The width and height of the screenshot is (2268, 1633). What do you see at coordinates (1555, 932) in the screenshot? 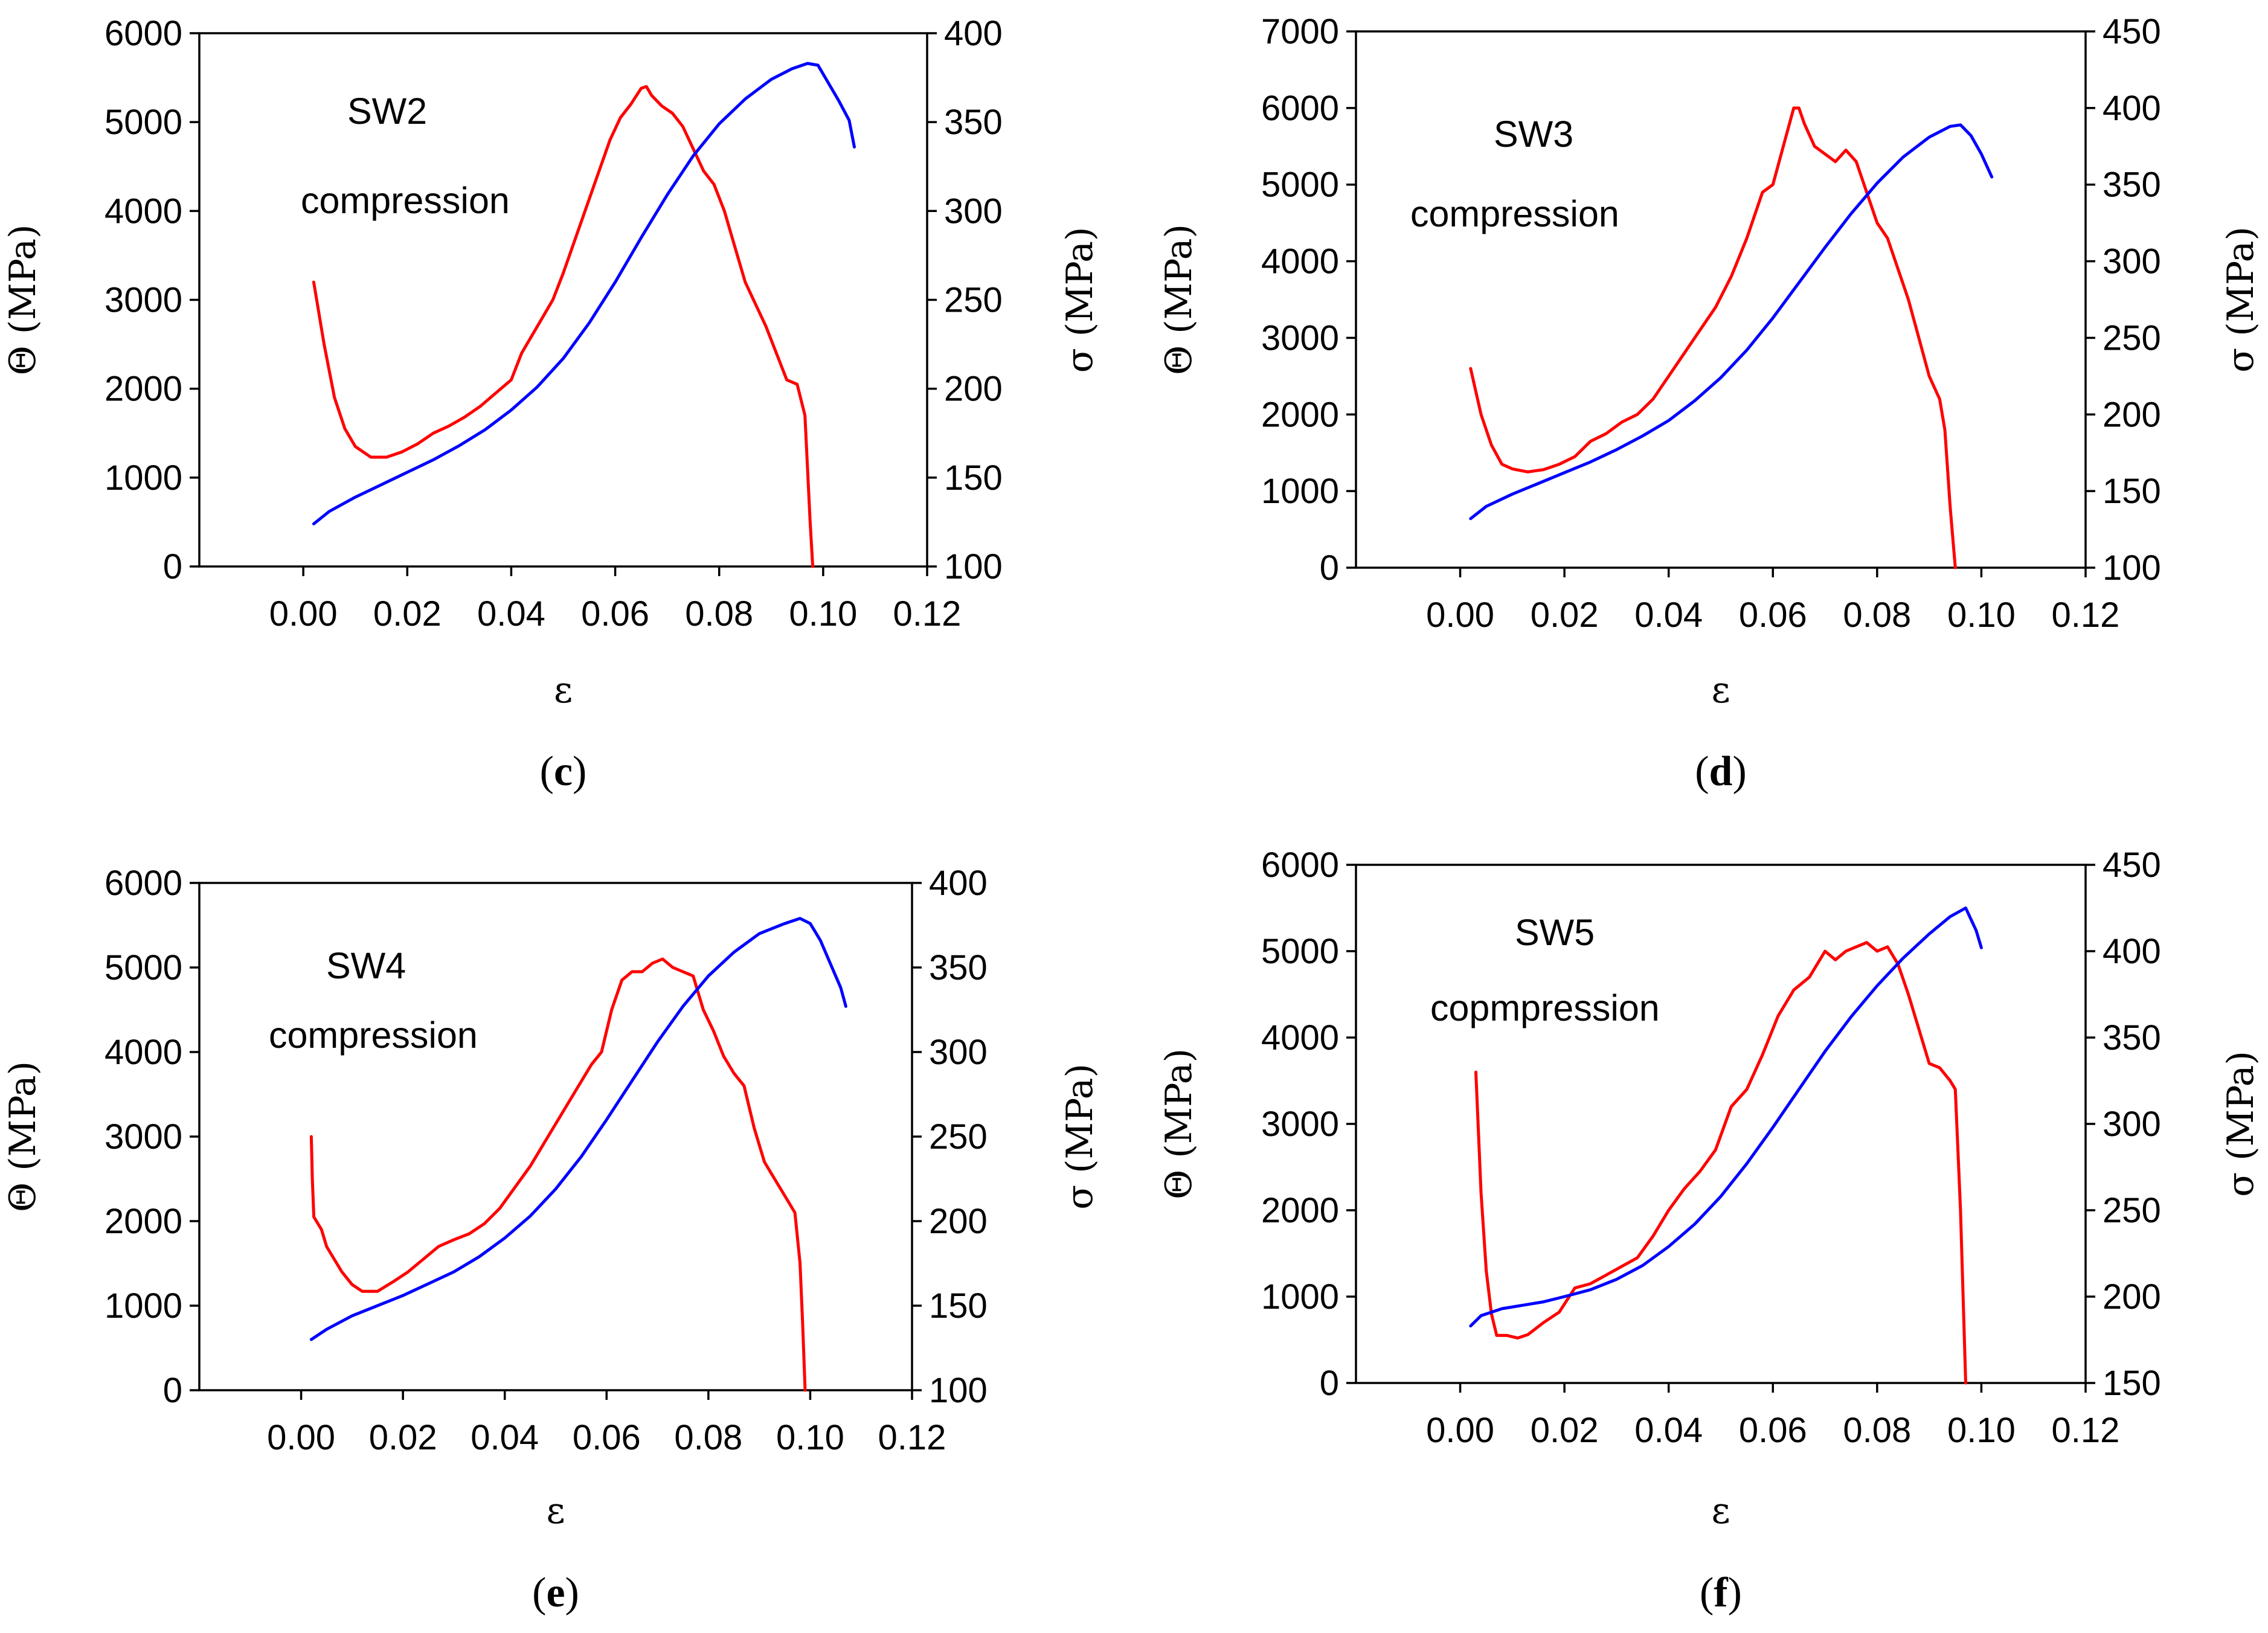
I see `annotation-text: SW5` at bounding box center [1555, 932].